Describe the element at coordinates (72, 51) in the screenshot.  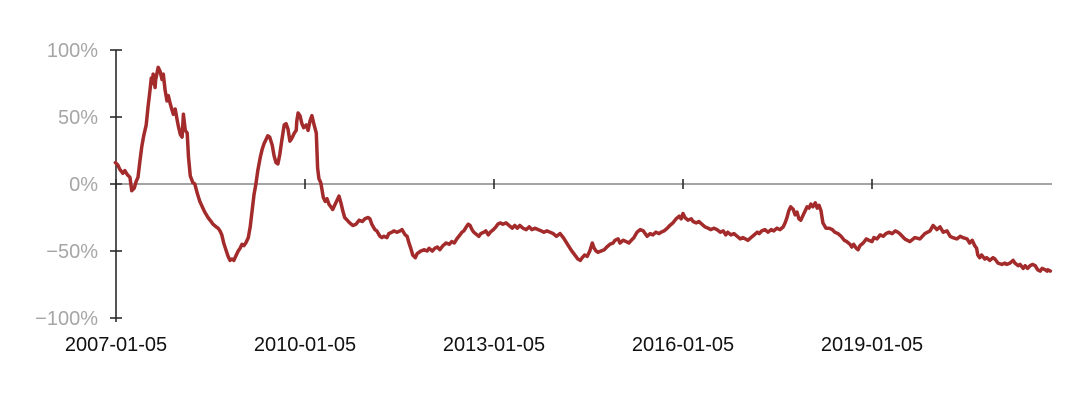
I see `y-tick-label: 100%` at that location.